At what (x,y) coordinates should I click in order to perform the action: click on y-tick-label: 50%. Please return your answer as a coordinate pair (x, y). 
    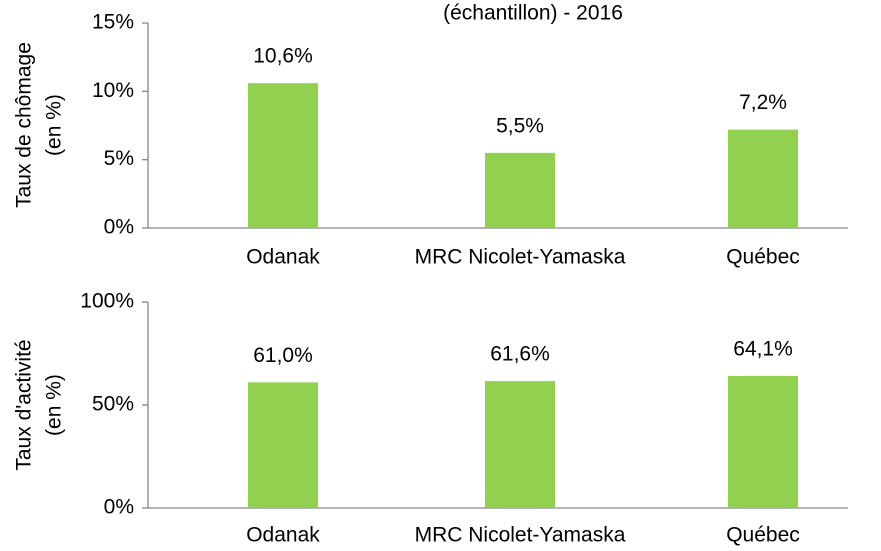
    Looking at the image, I should click on (113, 404).